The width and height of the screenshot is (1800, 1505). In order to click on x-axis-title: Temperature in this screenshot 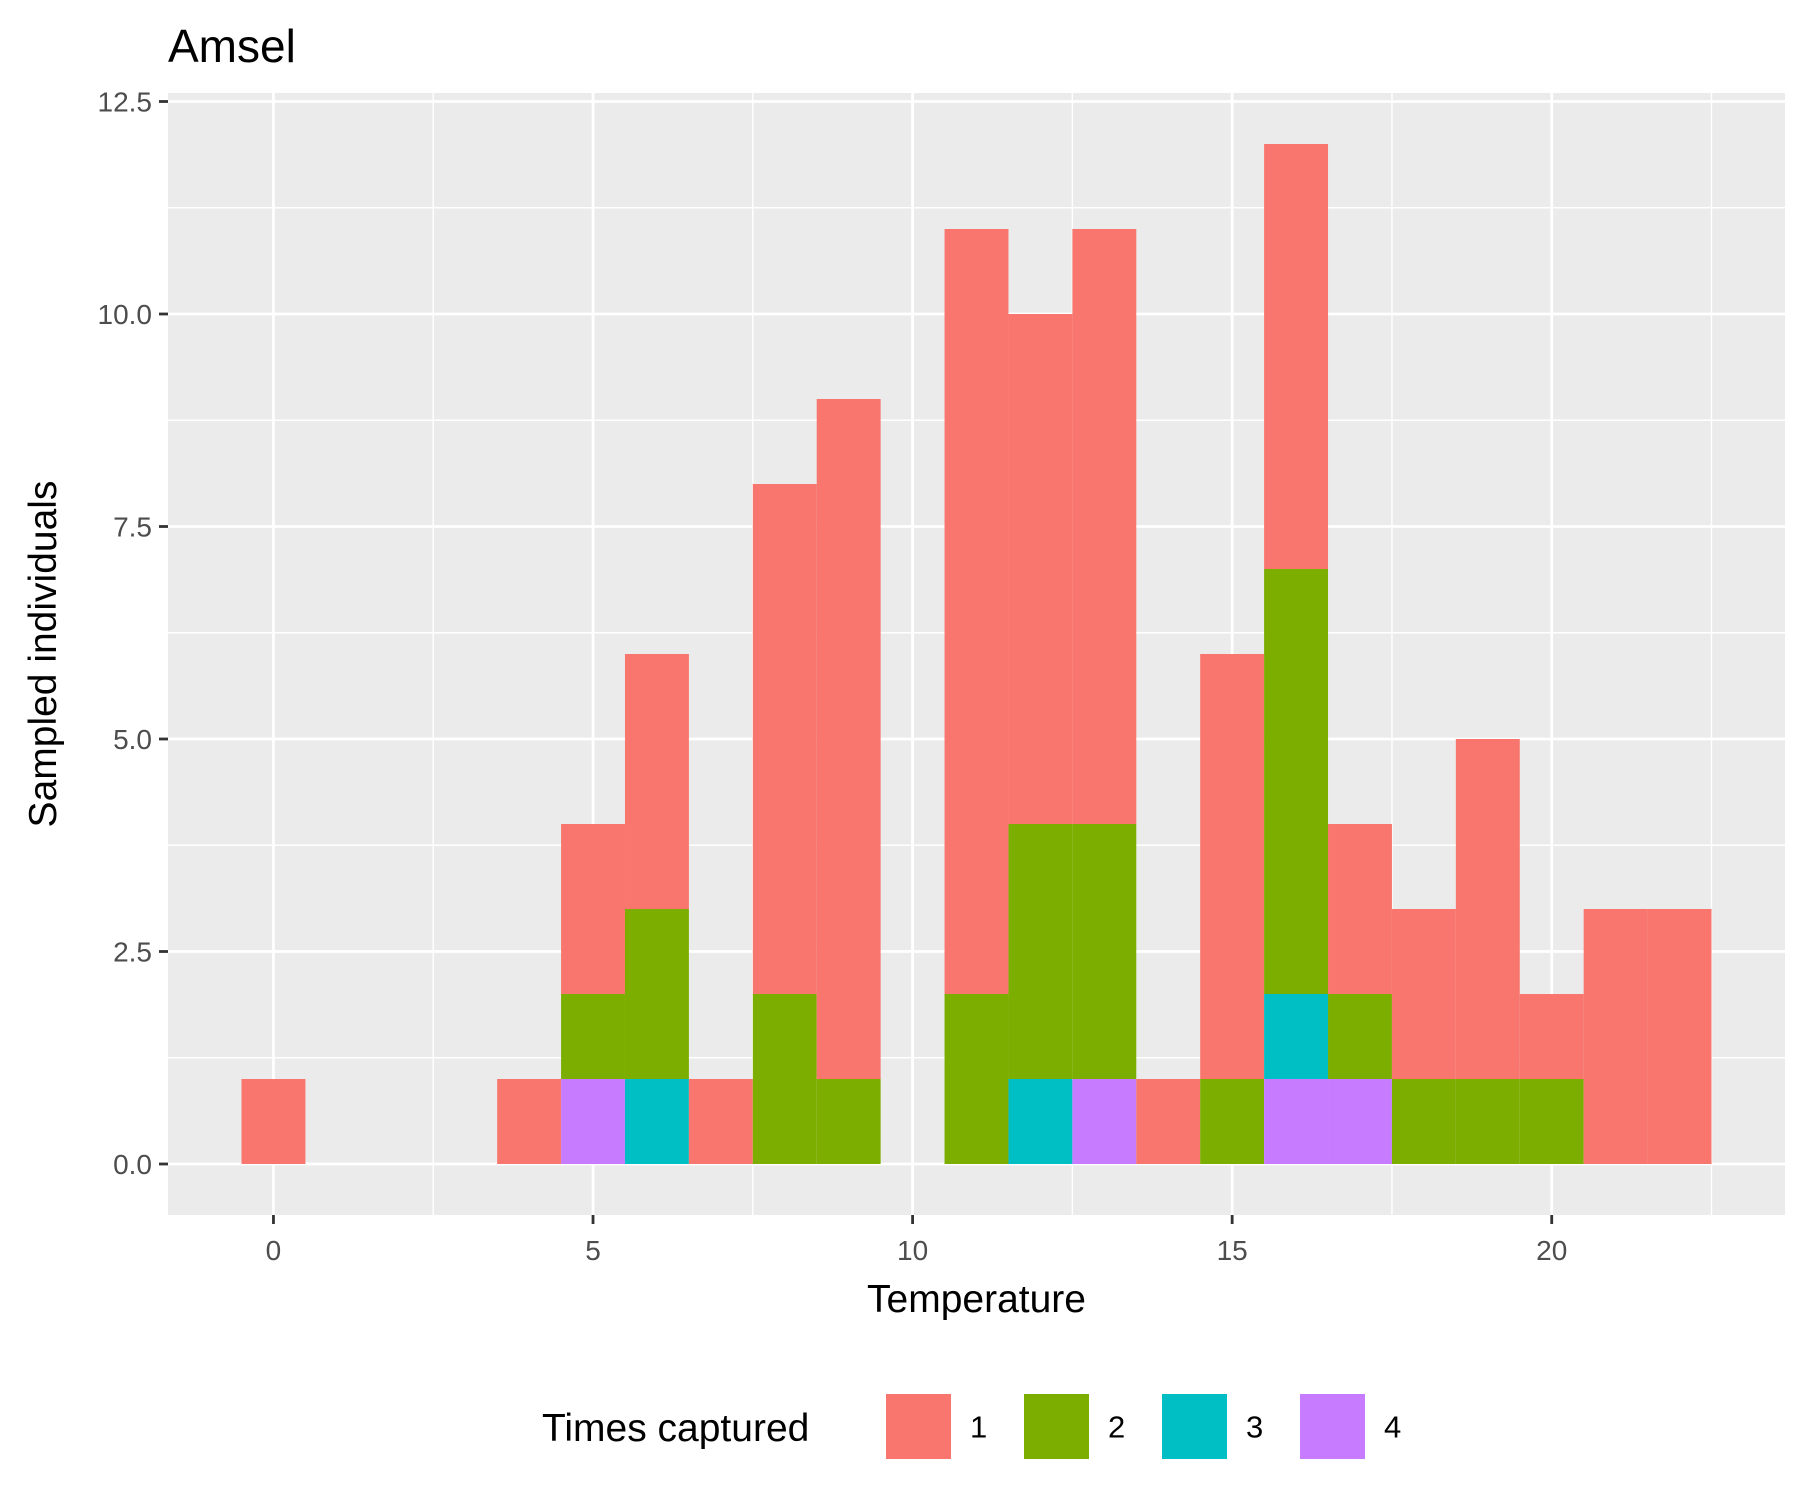, I will do `click(976, 1299)`.